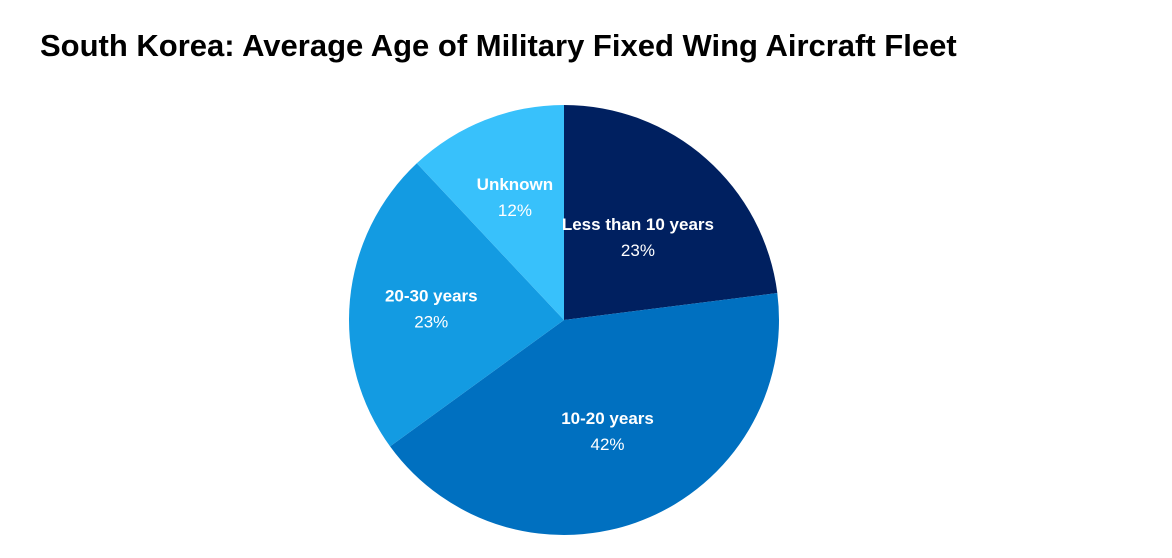 This screenshot has width=1172, height=558. What do you see at coordinates (515, 184) in the screenshot?
I see `slice-label-unknown: Unknown` at bounding box center [515, 184].